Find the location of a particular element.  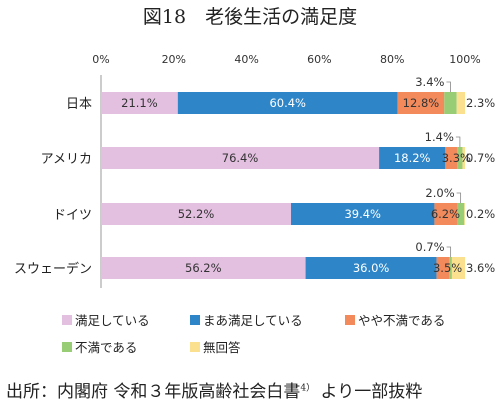

source-text: 出所：内閣府 令和３年版高齢社会白書 is located at coordinates (153, 392).